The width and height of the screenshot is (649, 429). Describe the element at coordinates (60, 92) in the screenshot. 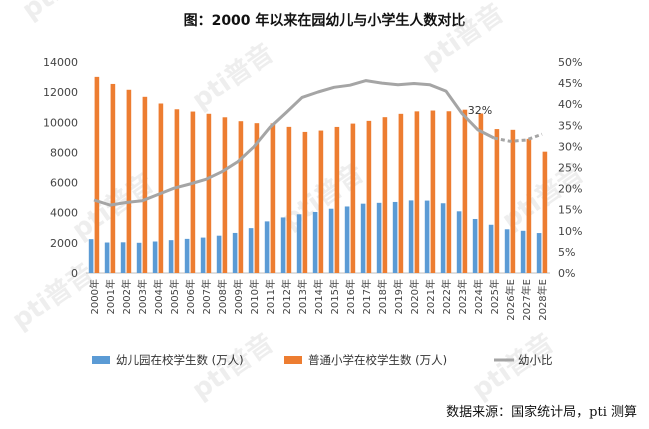

I see `y-left-tick-label: 12000` at that location.